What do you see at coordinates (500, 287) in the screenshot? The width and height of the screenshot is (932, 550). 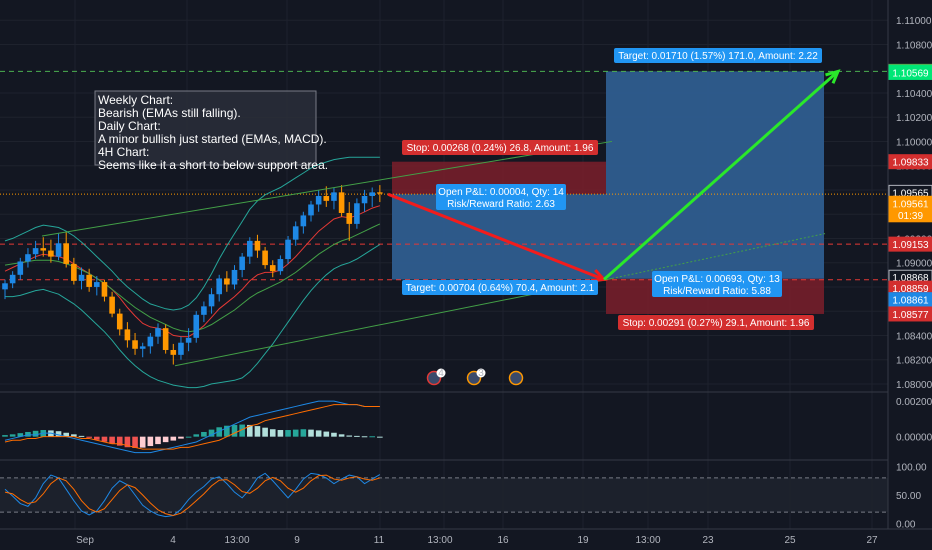 I see `target-label-short-bg` at bounding box center [500, 287].